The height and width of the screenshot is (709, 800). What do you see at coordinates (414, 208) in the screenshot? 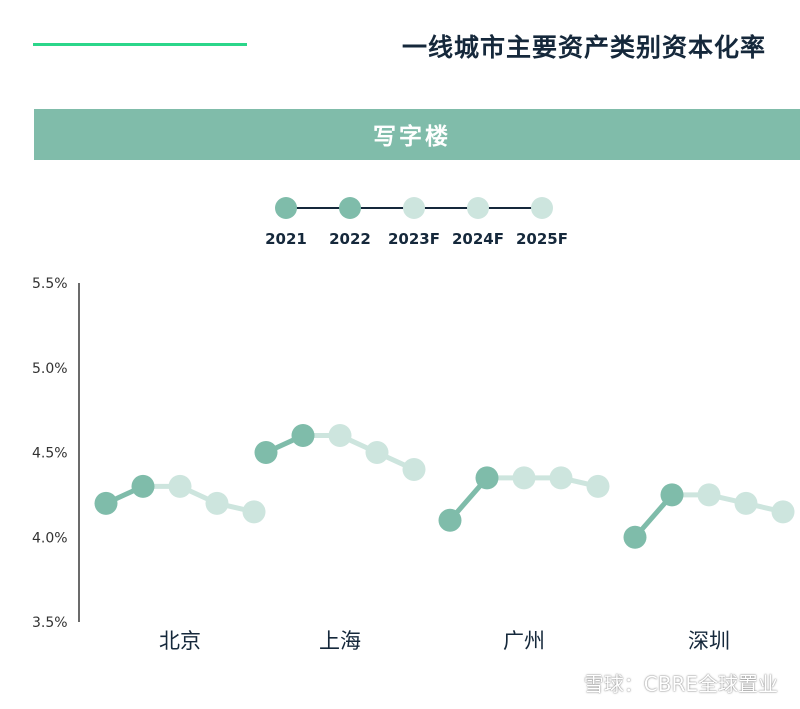
I see `legend-marker-2023F` at bounding box center [414, 208].